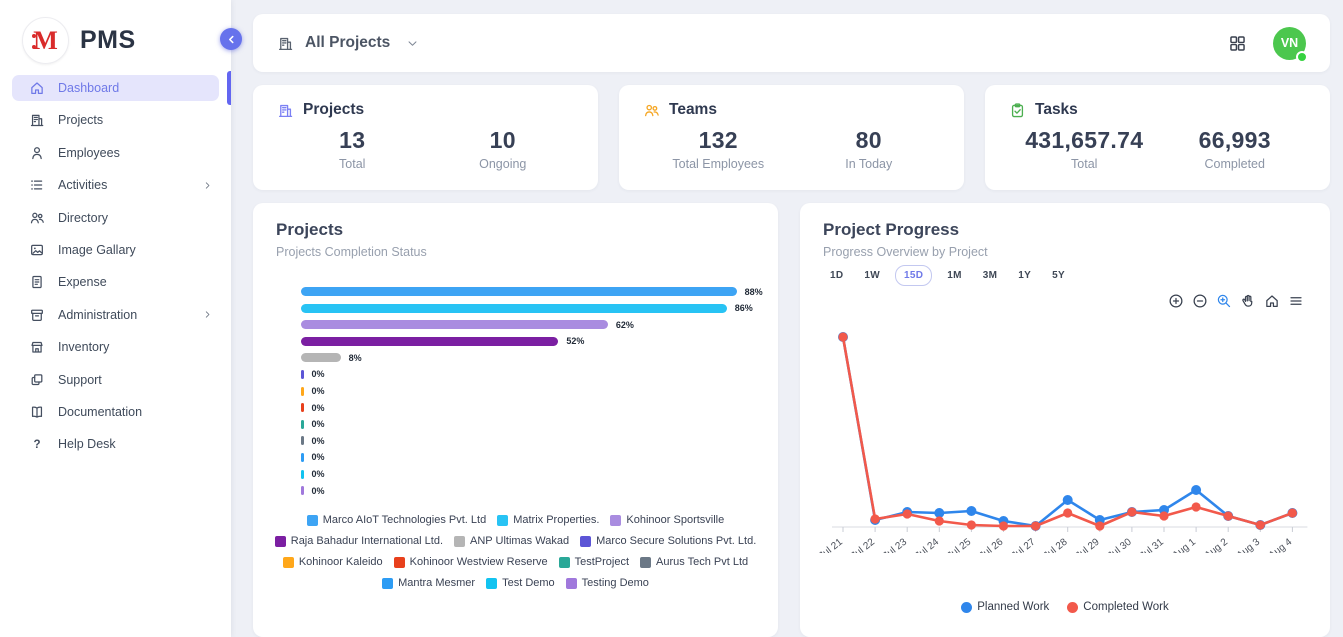 This screenshot has width=1343, height=637. What do you see at coordinates (914, 275) in the screenshot?
I see `range-button-15d: 15D` at bounding box center [914, 275].